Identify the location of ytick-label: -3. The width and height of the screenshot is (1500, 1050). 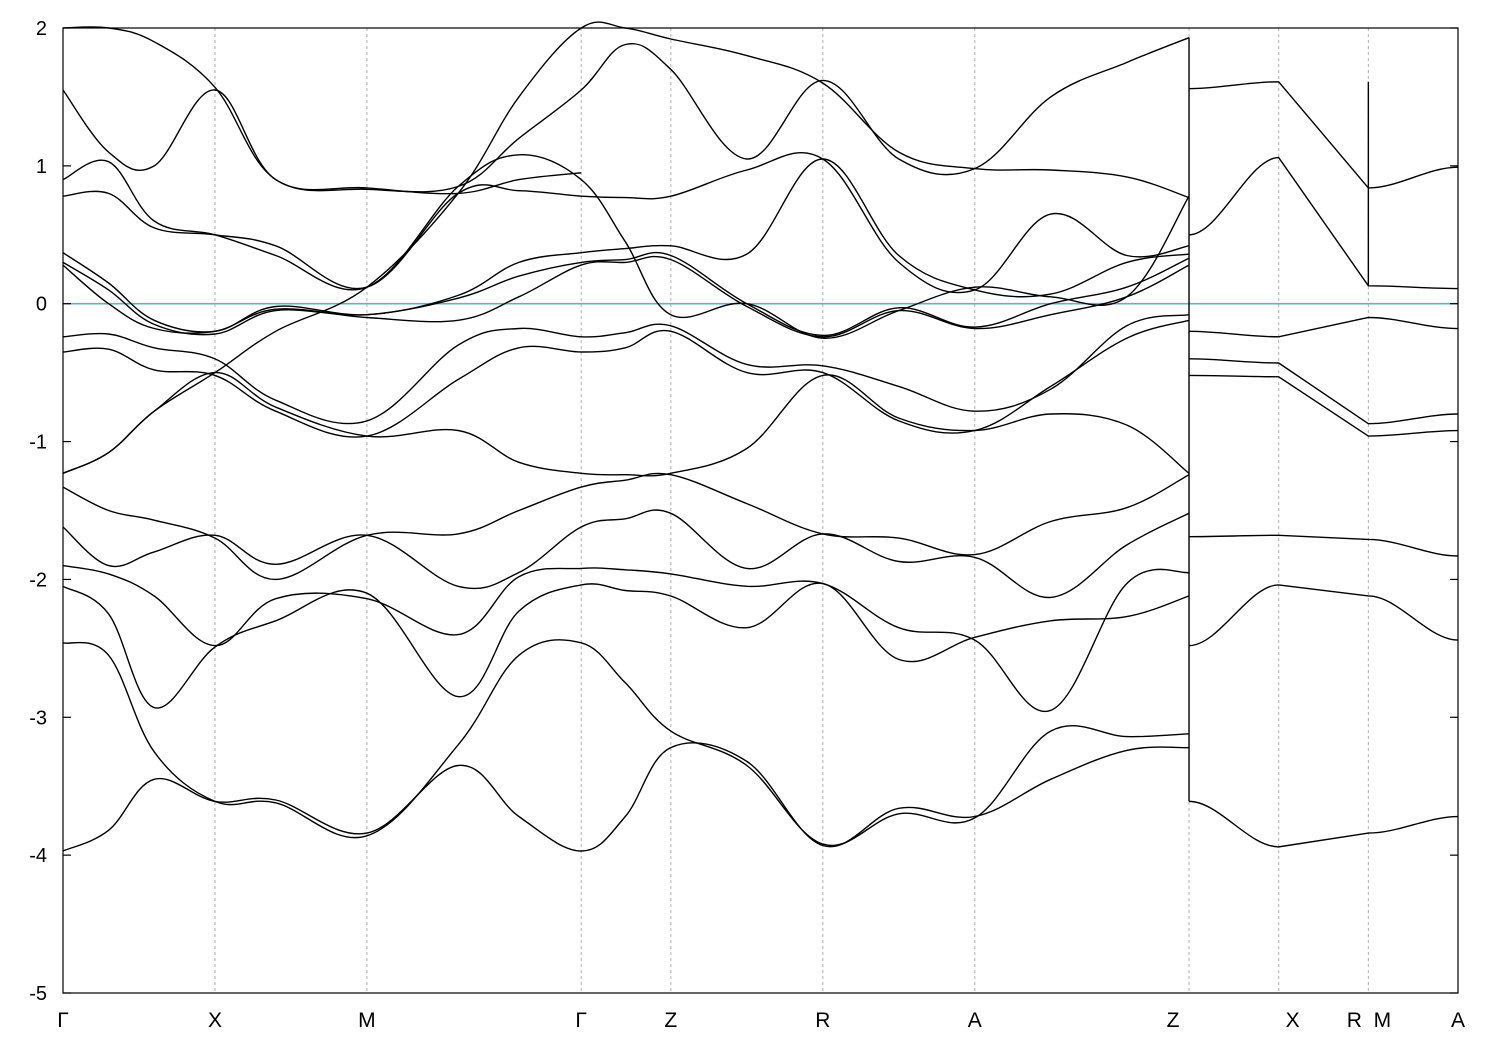
(38, 718).